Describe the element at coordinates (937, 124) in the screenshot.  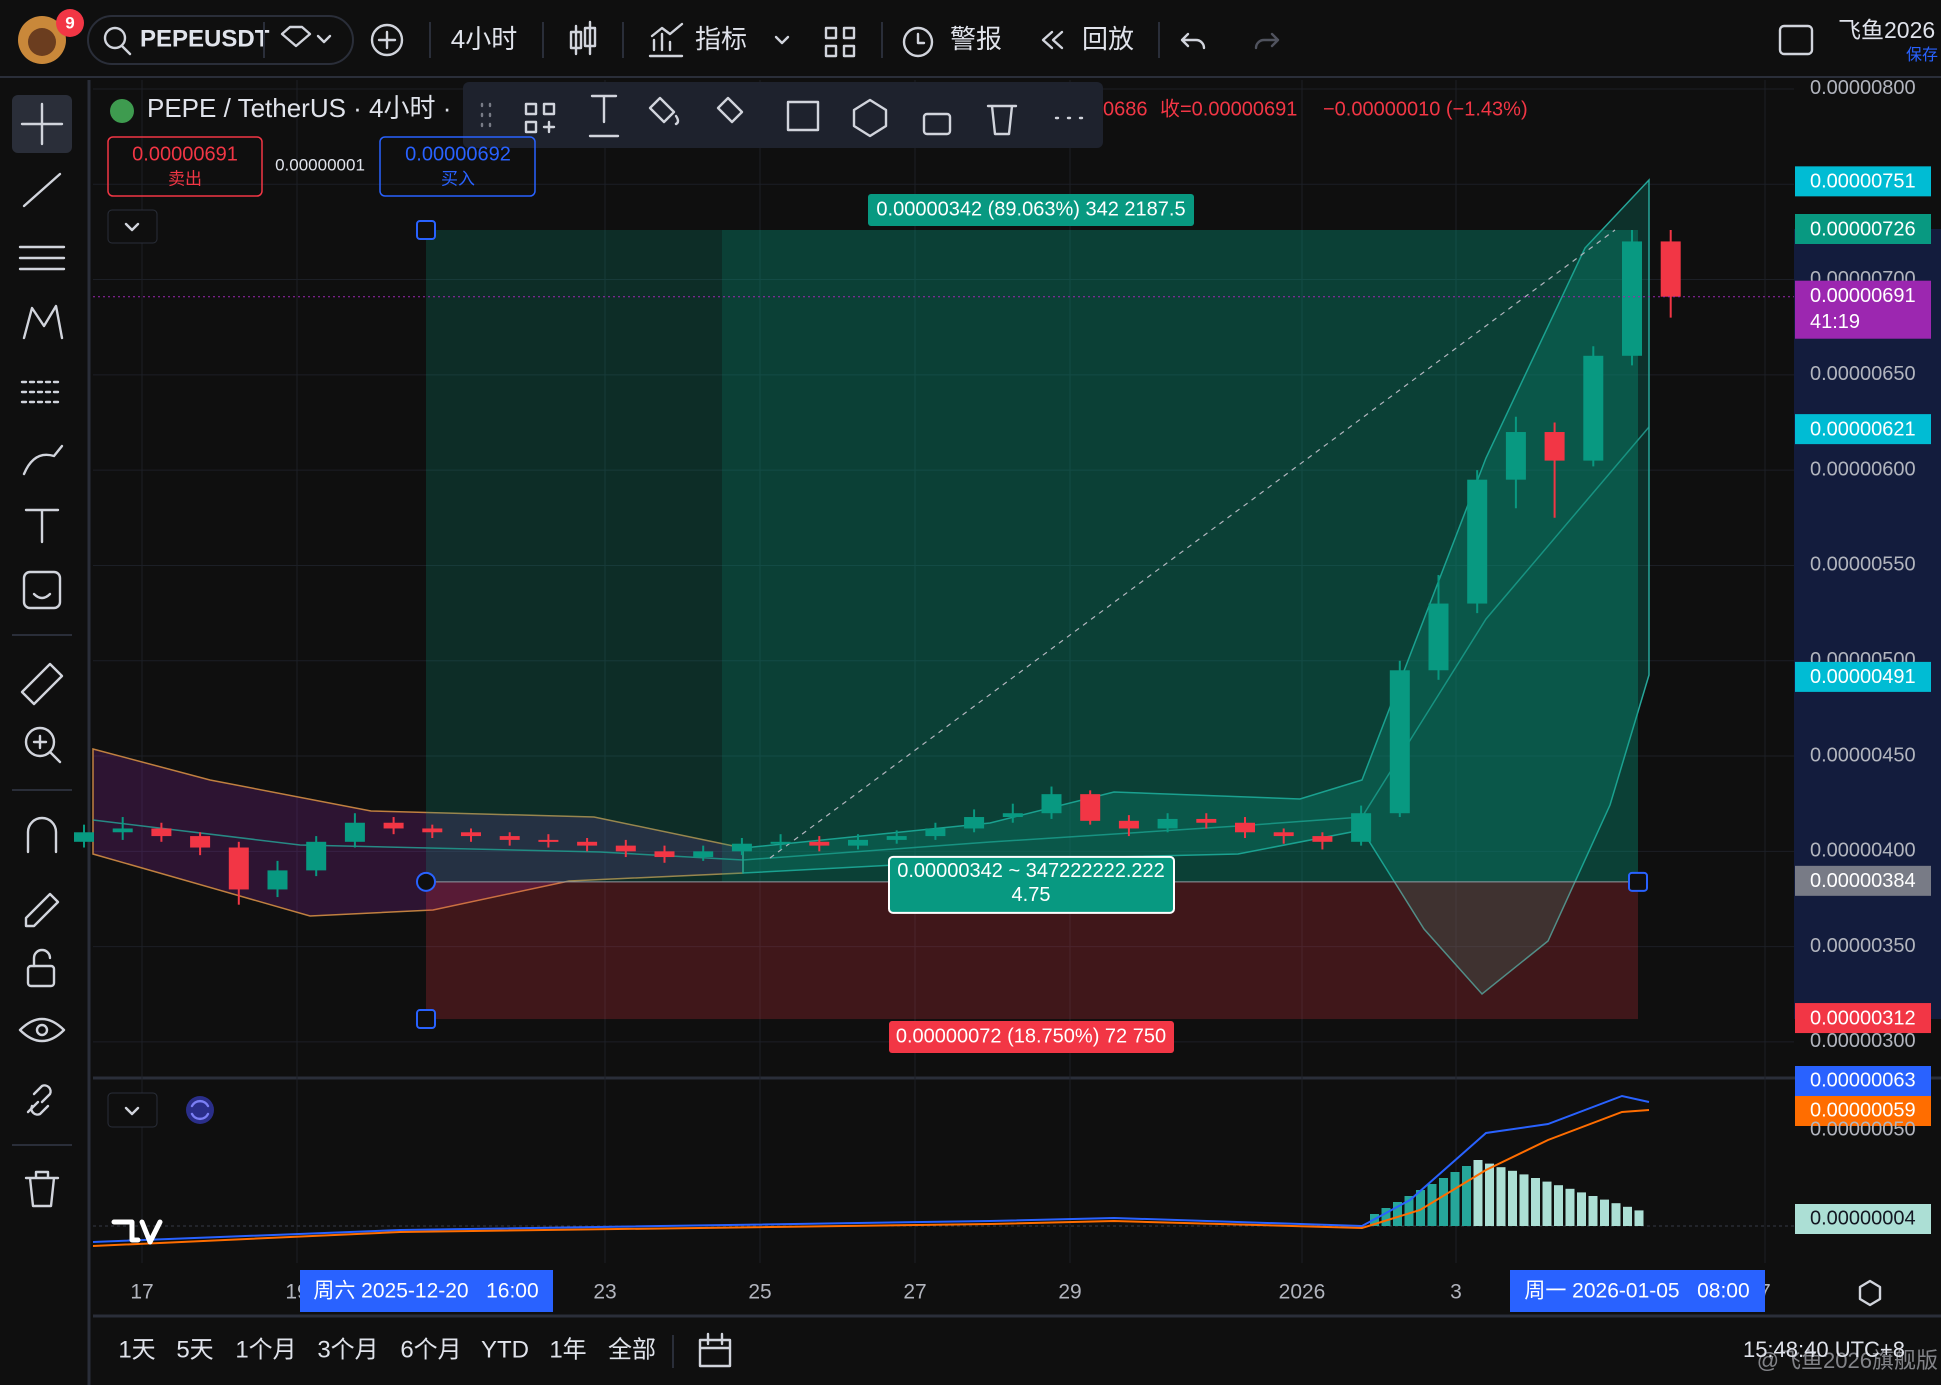
I see `lock-btn` at that location.